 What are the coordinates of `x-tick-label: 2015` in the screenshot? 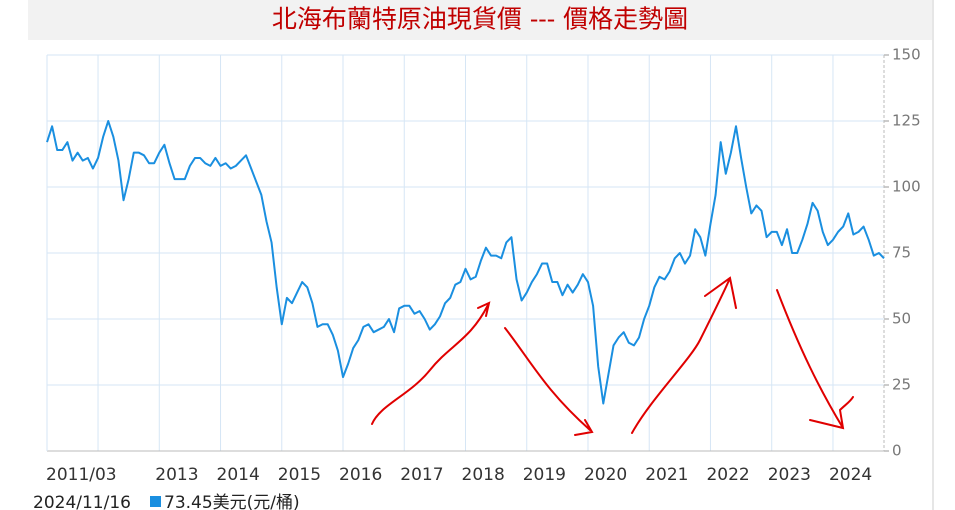 It's located at (299, 475).